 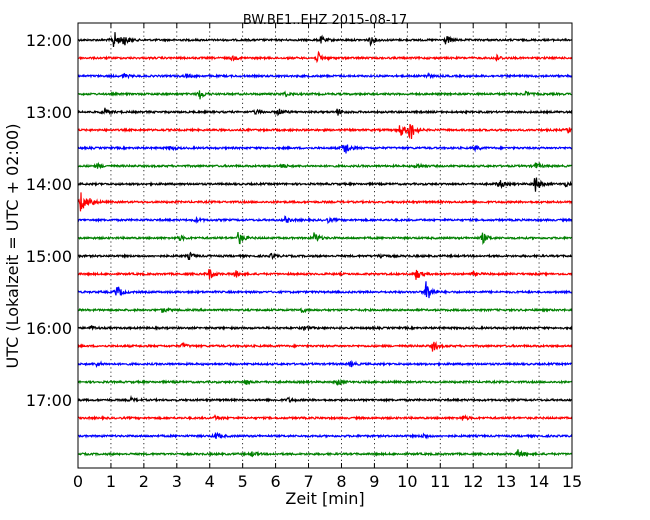 What do you see at coordinates (49, 256) in the screenshot?
I see `y-tick-label: 15:00` at bounding box center [49, 256].